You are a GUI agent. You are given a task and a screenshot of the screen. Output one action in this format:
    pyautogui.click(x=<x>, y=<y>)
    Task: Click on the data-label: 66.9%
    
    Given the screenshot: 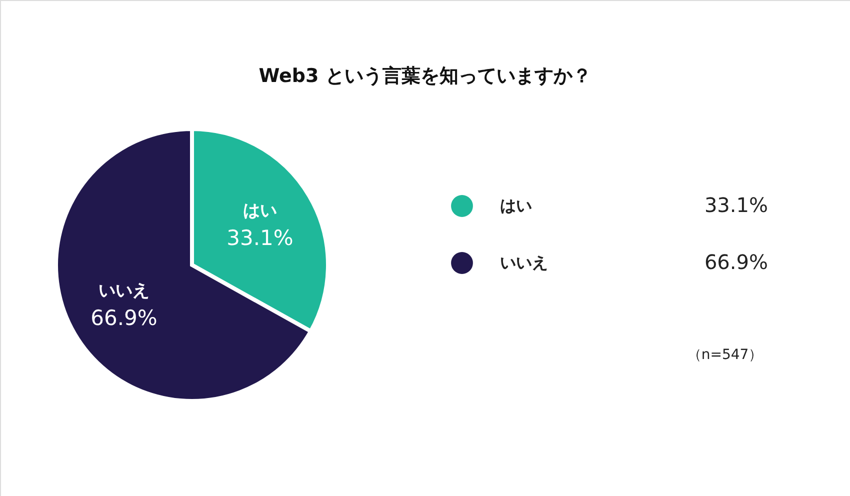 What is the action you would take?
    pyautogui.click(x=124, y=318)
    